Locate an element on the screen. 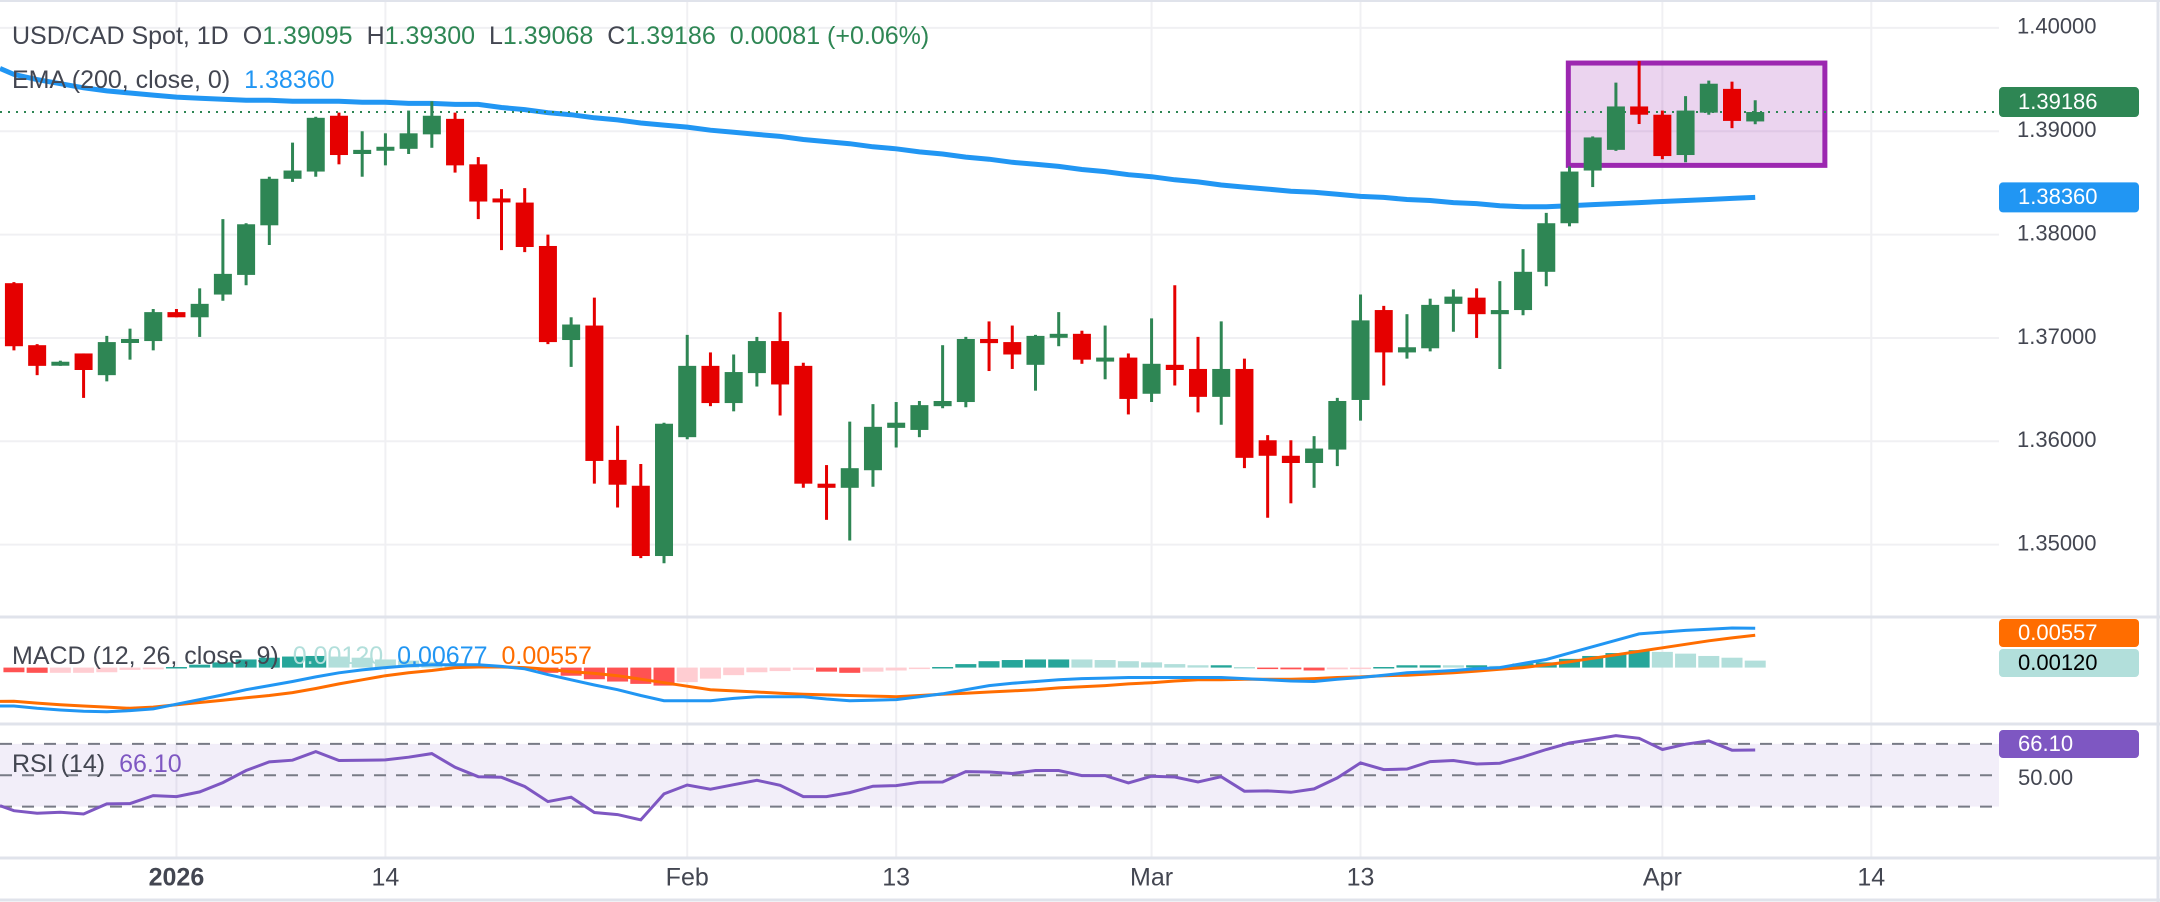  rsi-legend: RSI (14) 66.10 is located at coordinates (97, 764).